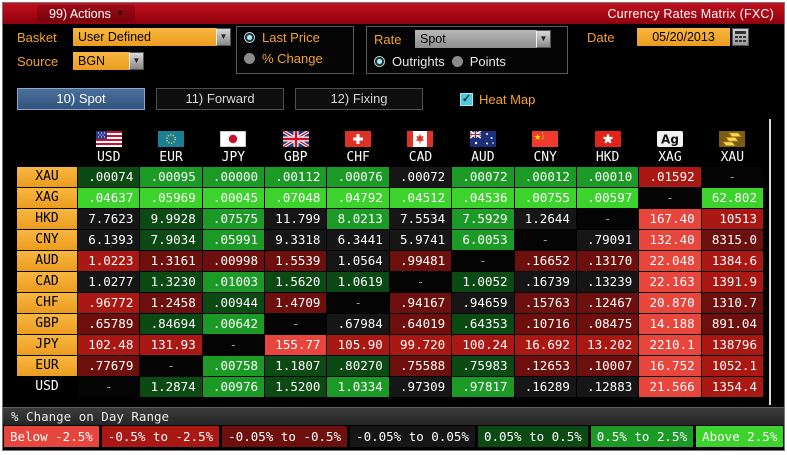  Describe the element at coordinates (171, 219) in the screenshot. I see `cell-hkd-eur: 9.9928` at that location.